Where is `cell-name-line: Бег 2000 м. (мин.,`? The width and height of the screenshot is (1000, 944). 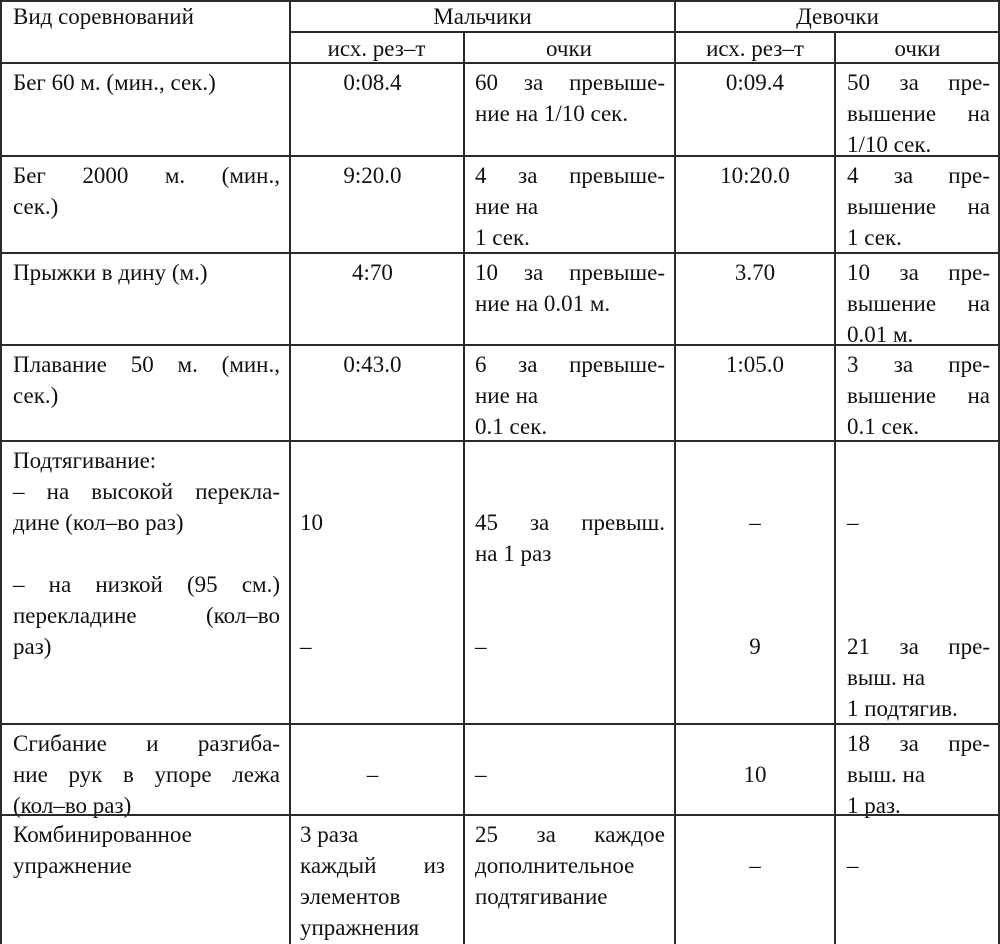 cell-name-line: Бег 2000 м. (мин., is located at coordinates (146, 175).